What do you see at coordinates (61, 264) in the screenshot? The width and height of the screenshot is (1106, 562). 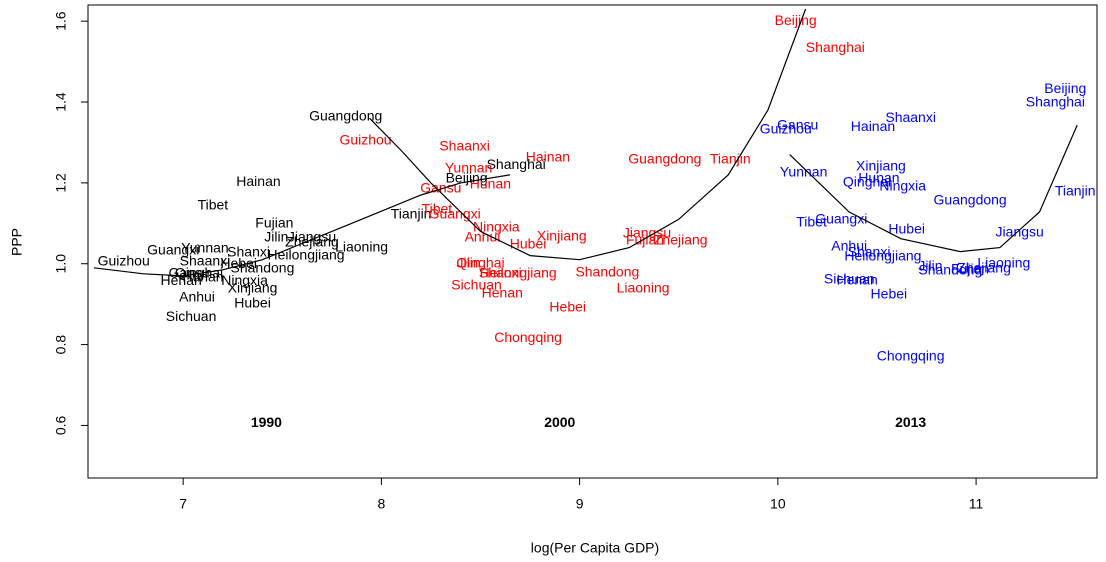 I see `y-tick-label: 1.0` at bounding box center [61, 264].